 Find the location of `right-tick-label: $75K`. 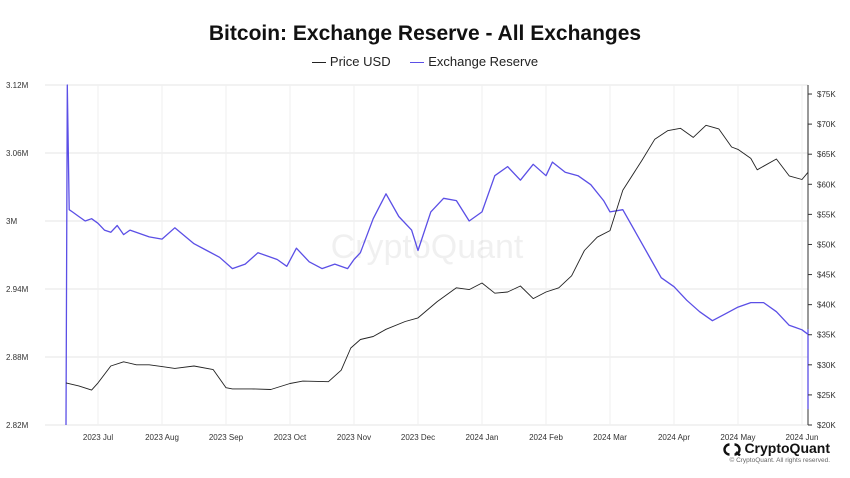

right-tick-label: $75K is located at coordinates (826, 94).